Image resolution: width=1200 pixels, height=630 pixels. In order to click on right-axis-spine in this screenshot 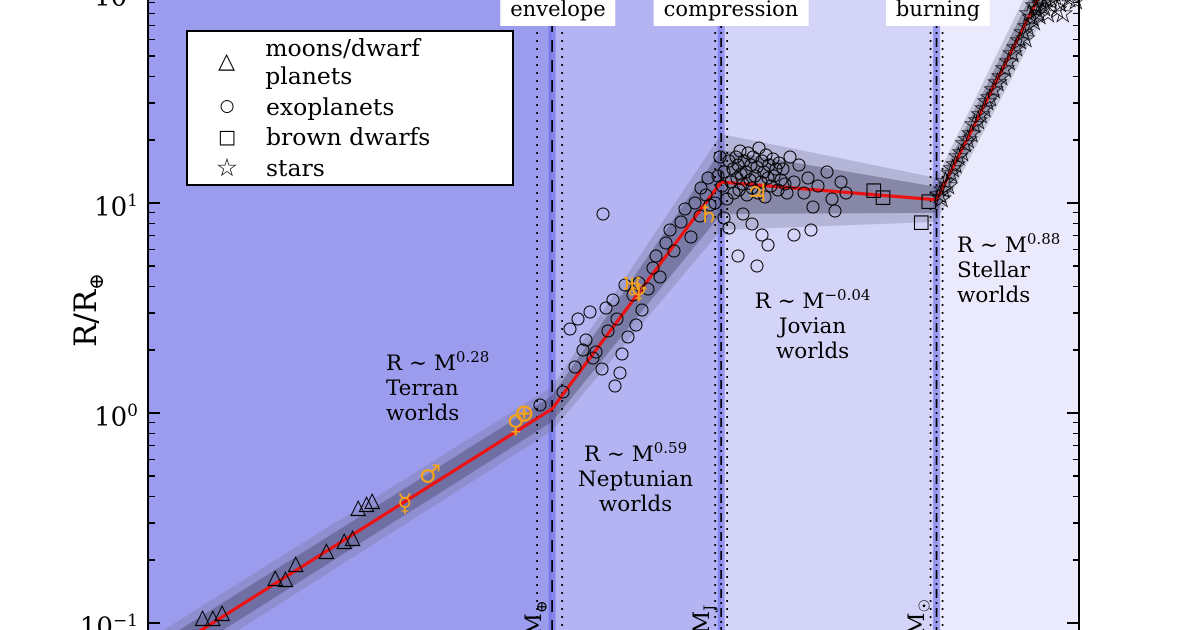, I will do `click(1078, 315)`.